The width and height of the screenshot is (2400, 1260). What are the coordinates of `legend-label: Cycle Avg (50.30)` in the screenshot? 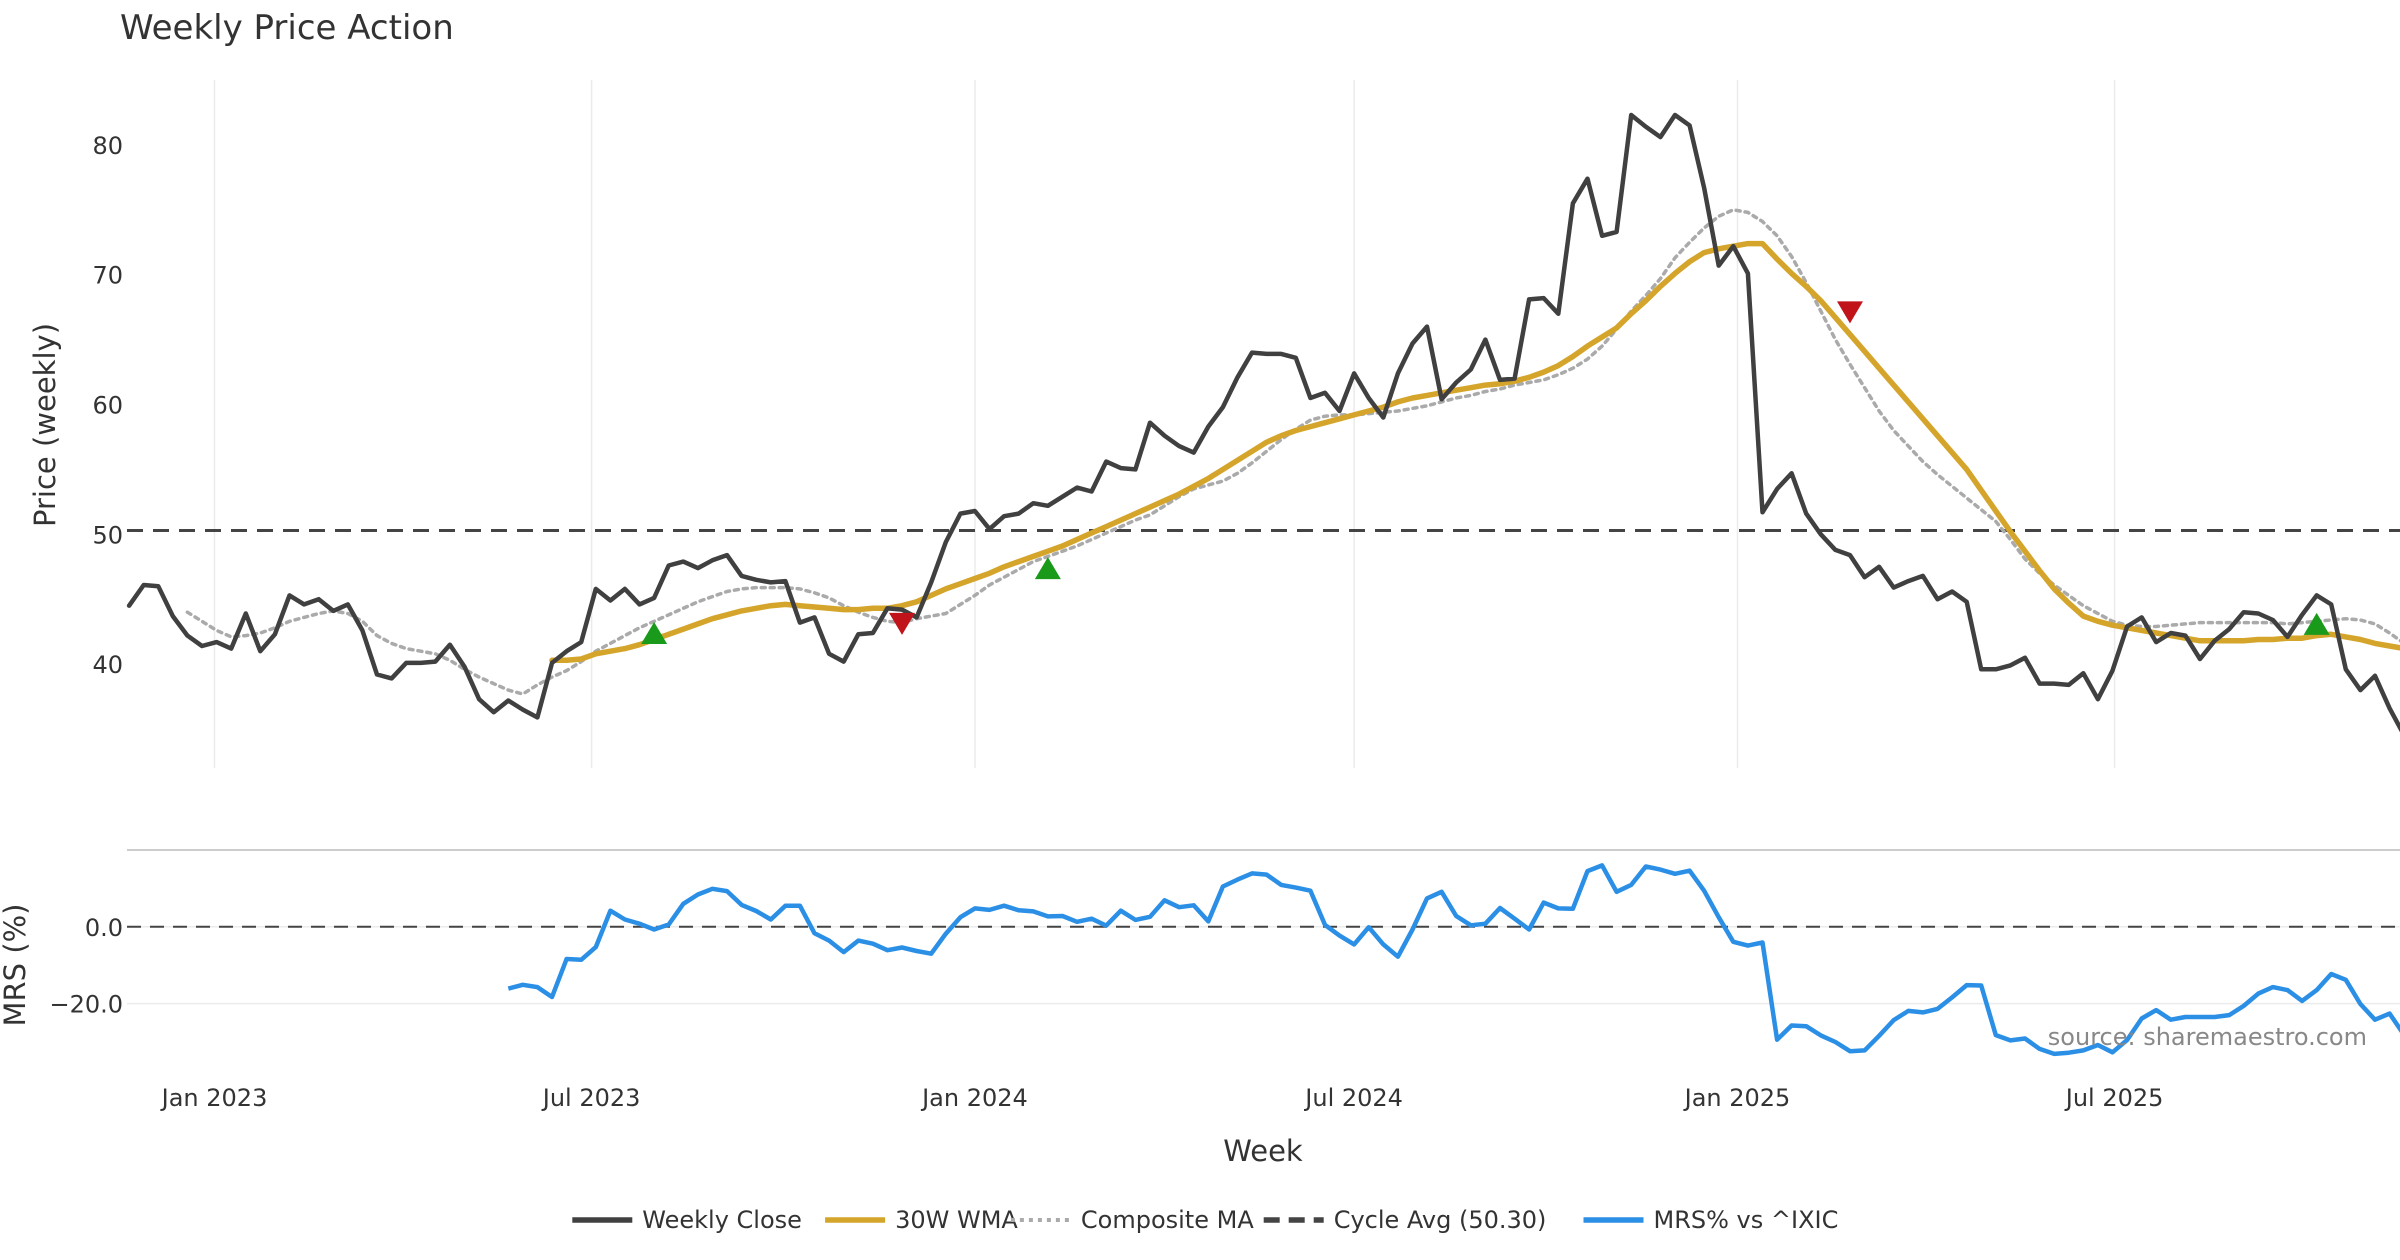 It's located at (1440, 1220).